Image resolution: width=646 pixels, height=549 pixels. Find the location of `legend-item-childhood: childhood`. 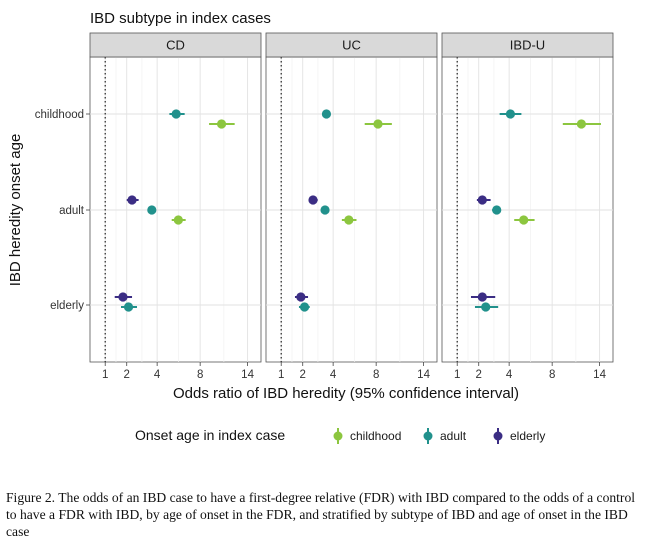

legend-item-childhood: childhood is located at coordinates (367, 436).